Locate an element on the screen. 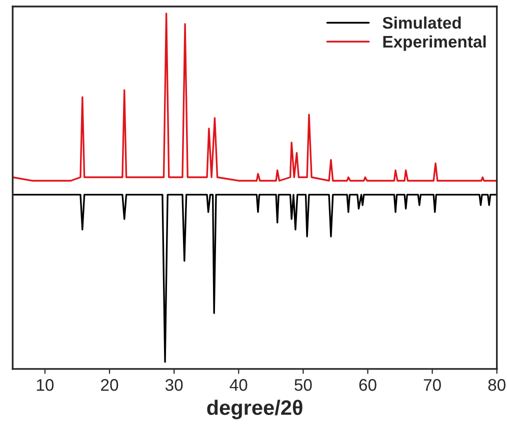 This screenshot has width=507, height=434. x-tick-label: 10 is located at coordinates (45, 385).